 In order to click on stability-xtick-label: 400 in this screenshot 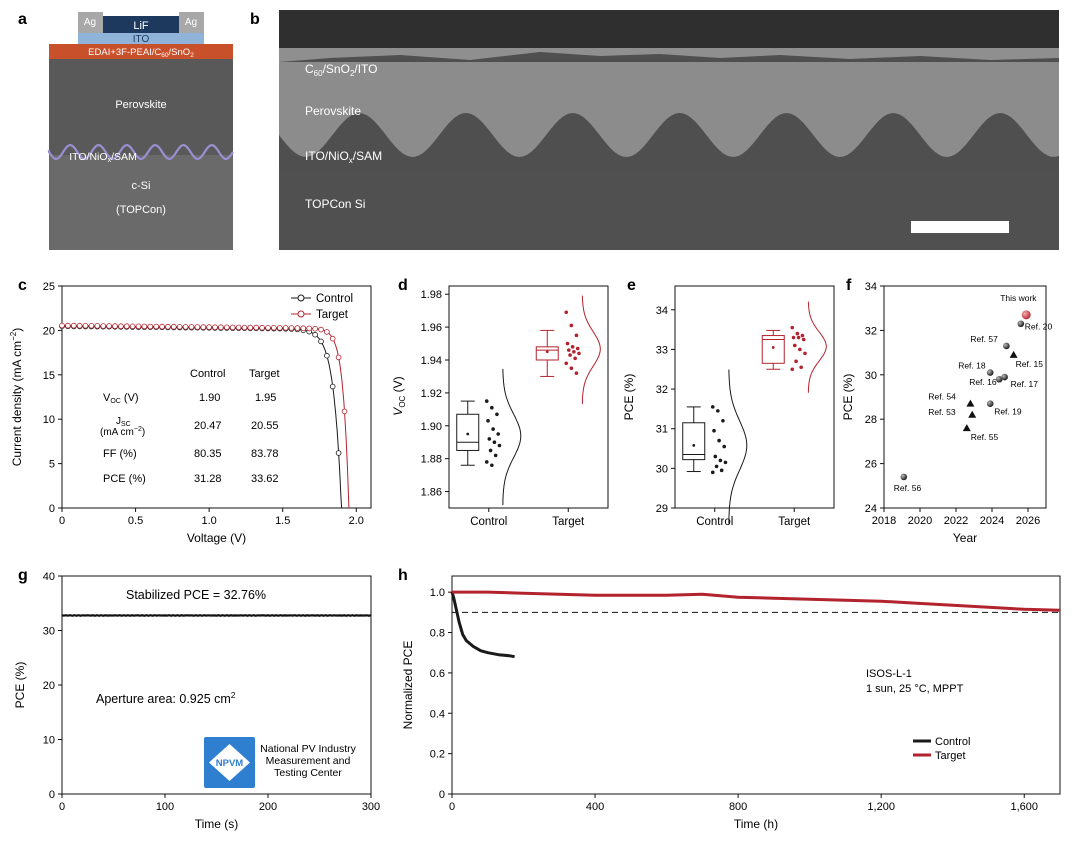, I will do `click(595, 807)`.